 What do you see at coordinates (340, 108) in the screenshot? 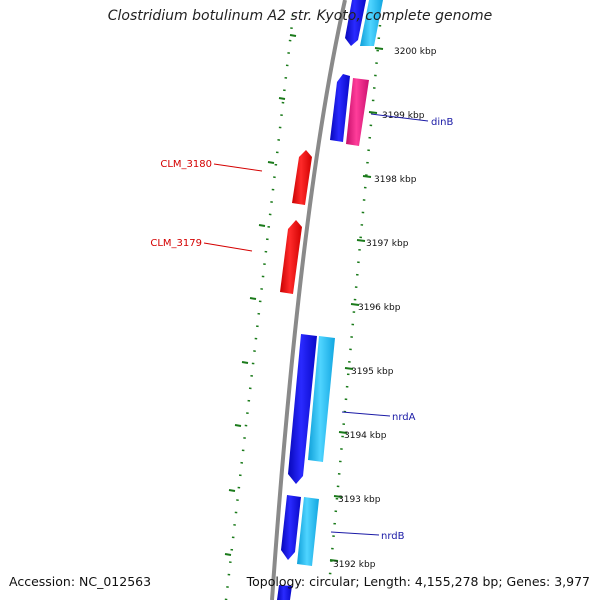
I see `forward-gene-dinb-adjacent` at bounding box center [340, 108].